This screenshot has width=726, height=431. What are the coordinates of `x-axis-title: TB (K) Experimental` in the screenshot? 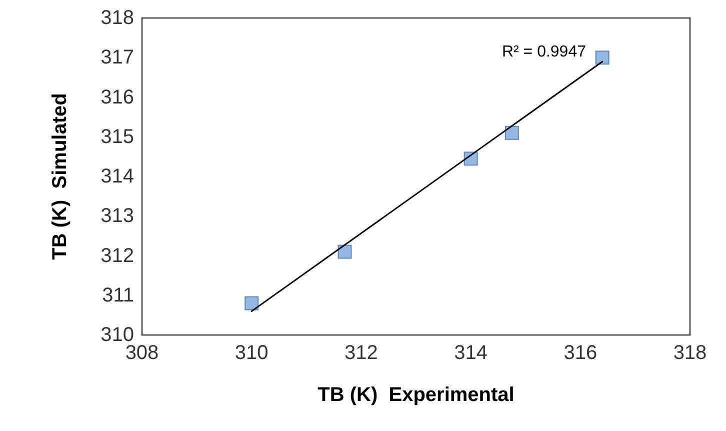 It's located at (416, 395).